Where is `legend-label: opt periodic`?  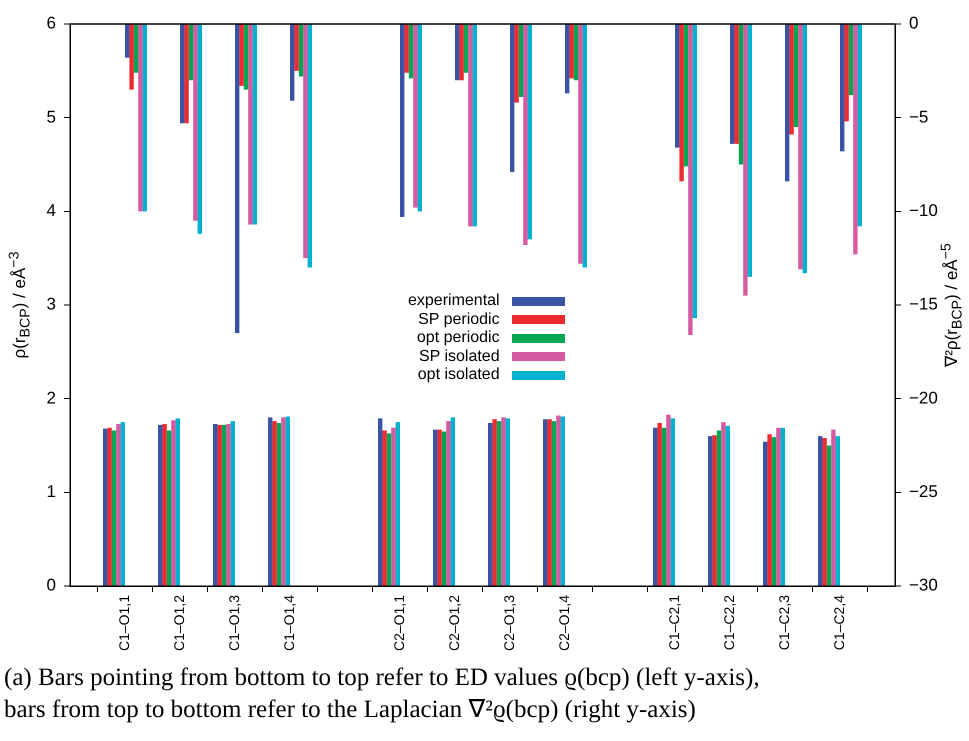
legend-label: opt periodic is located at coordinates (458, 338).